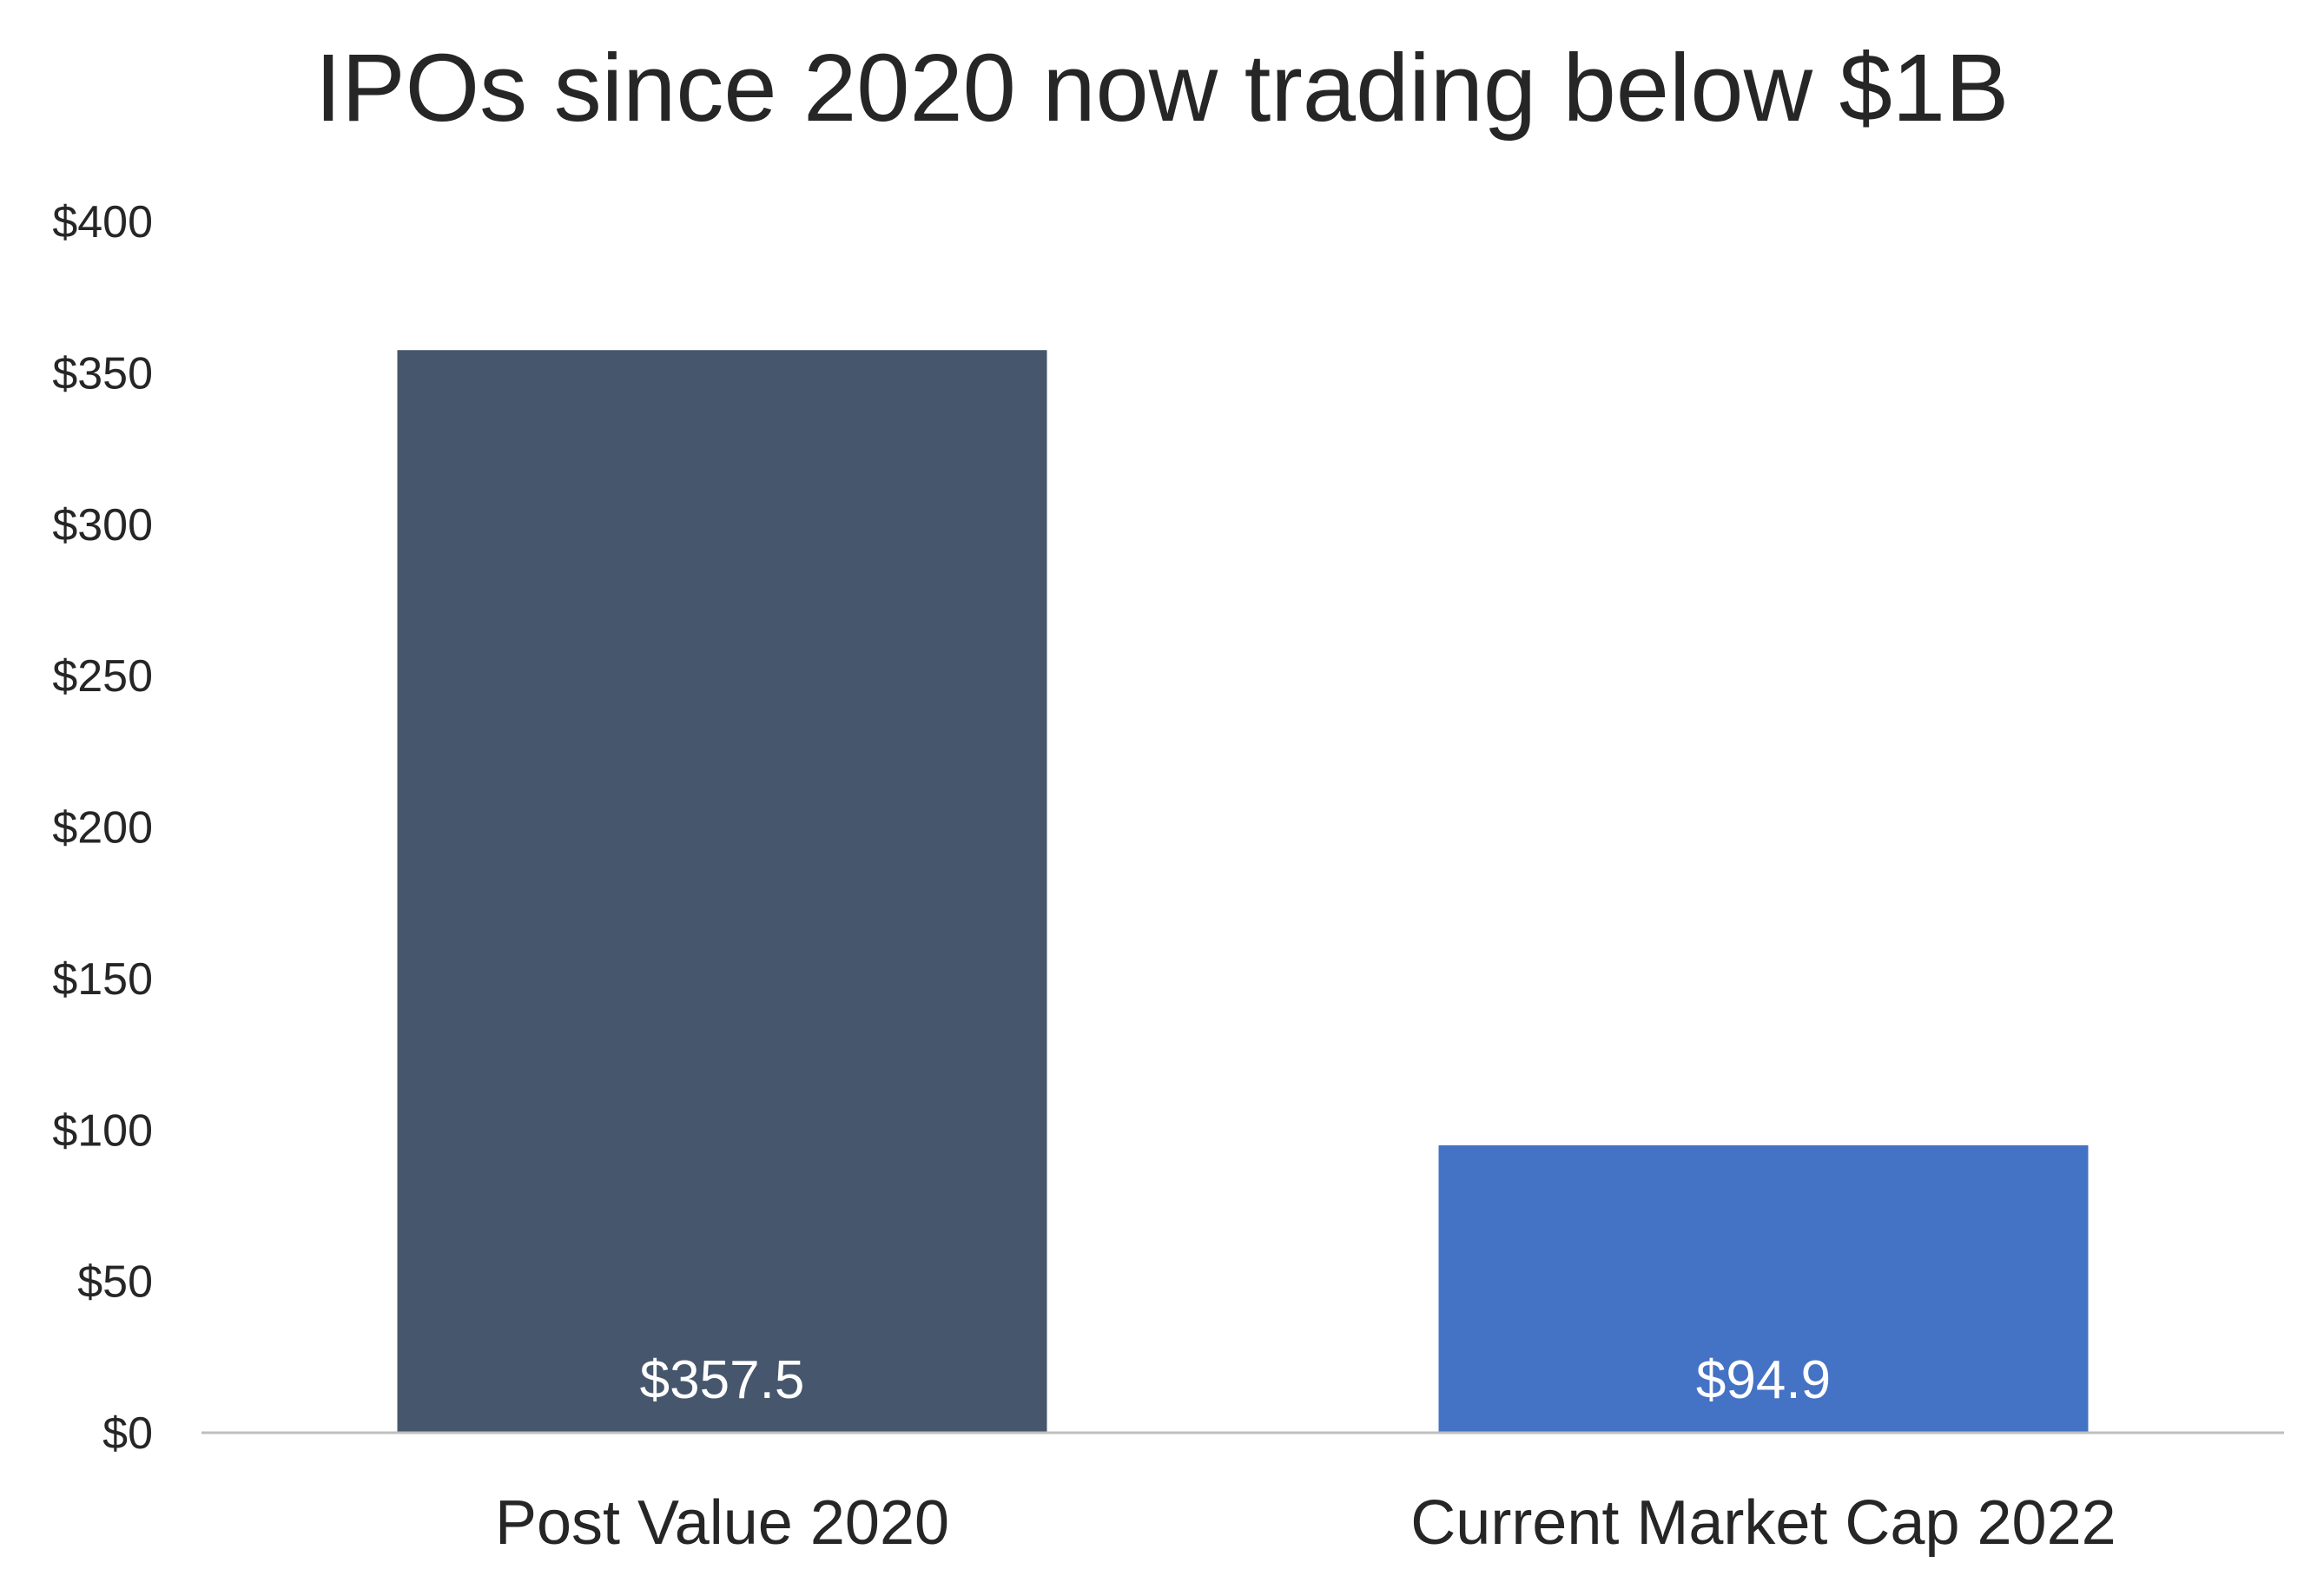  What do you see at coordinates (102, 525) in the screenshot?
I see `y-tick-label: $300` at bounding box center [102, 525].